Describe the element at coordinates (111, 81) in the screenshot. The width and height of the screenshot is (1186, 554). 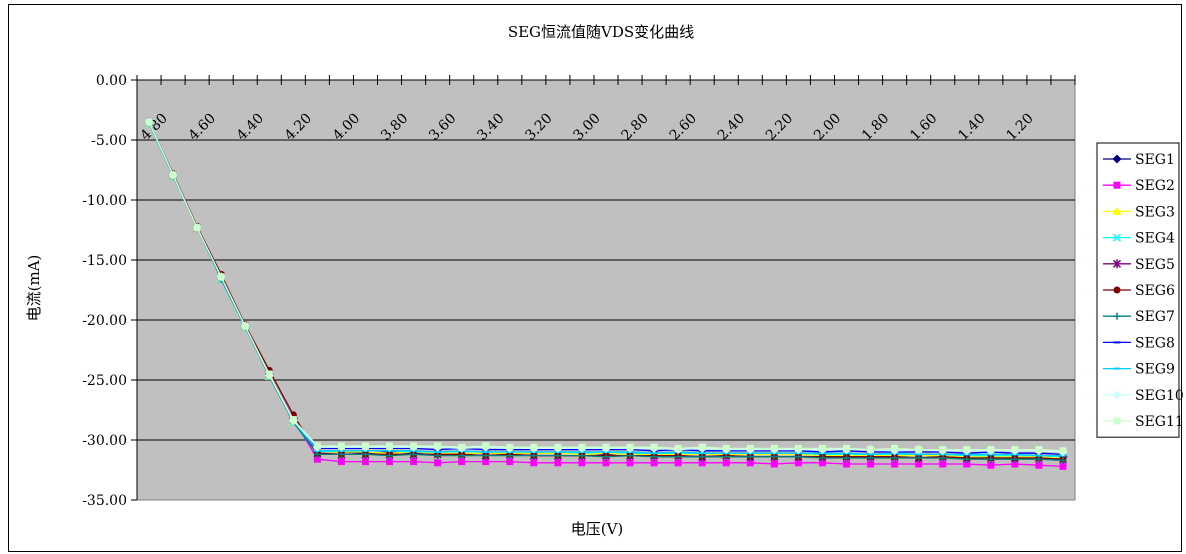
I see `y-tick-label: 0.00` at that location.